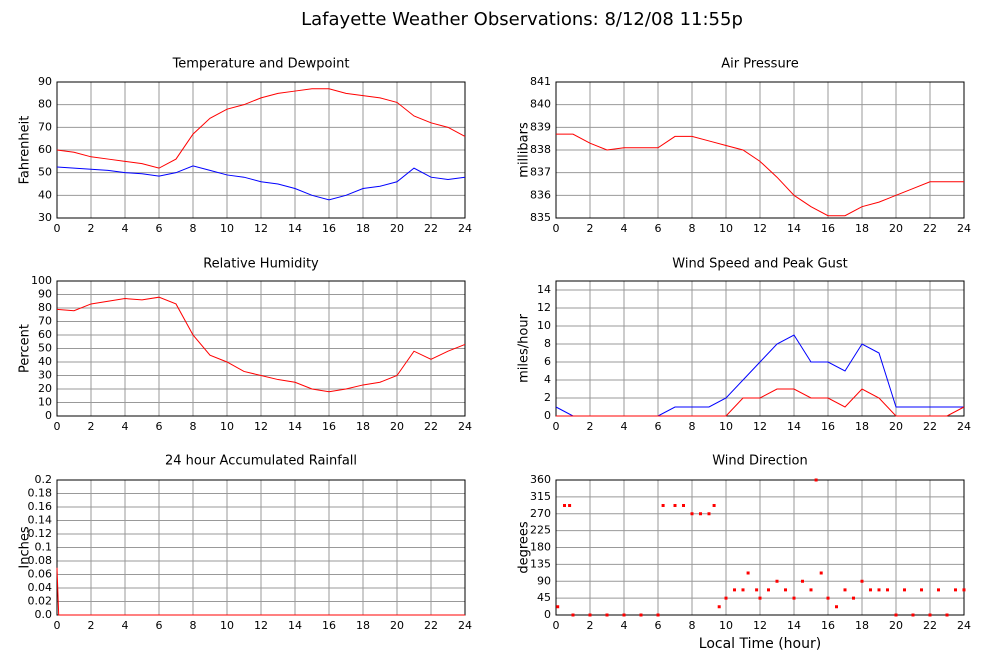  I want to click on plot-frame, so click(760, 150).